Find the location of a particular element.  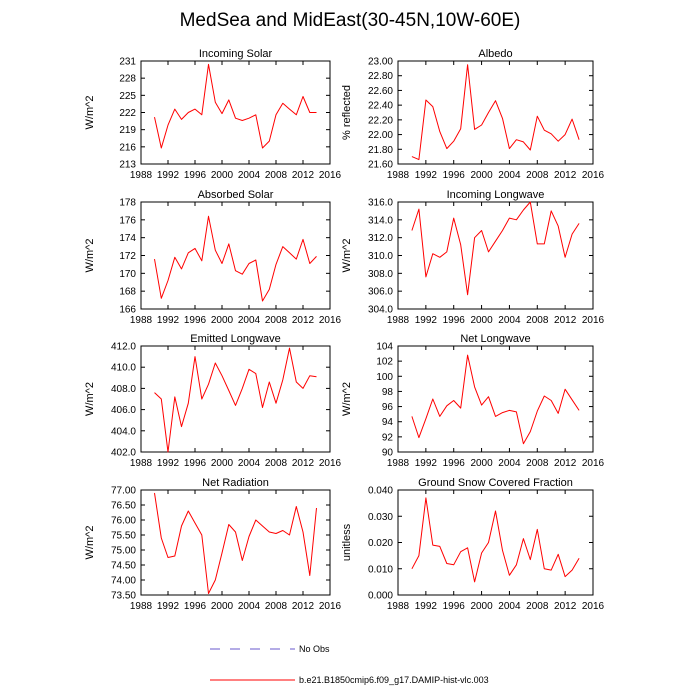

y-tick-label: 410.0 is located at coordinates (123, 368).